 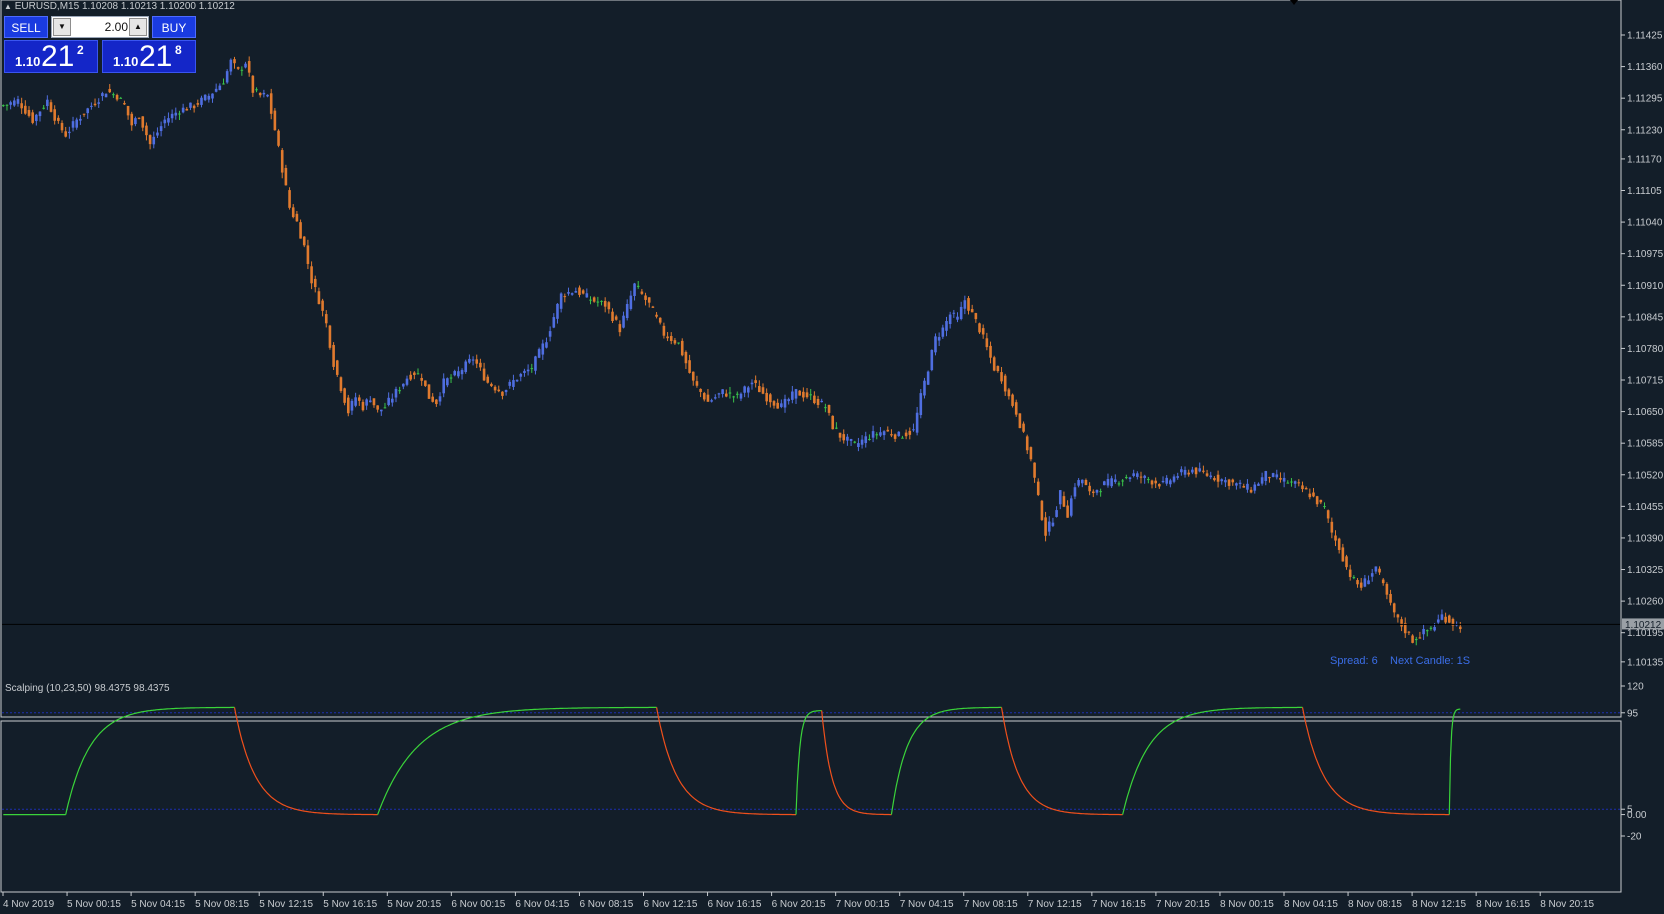 What do you see at coordinates (149, 56) in the screenshot?
I see `buy-price-quote: 1.10 21 8` at bounding box center [149, 56].